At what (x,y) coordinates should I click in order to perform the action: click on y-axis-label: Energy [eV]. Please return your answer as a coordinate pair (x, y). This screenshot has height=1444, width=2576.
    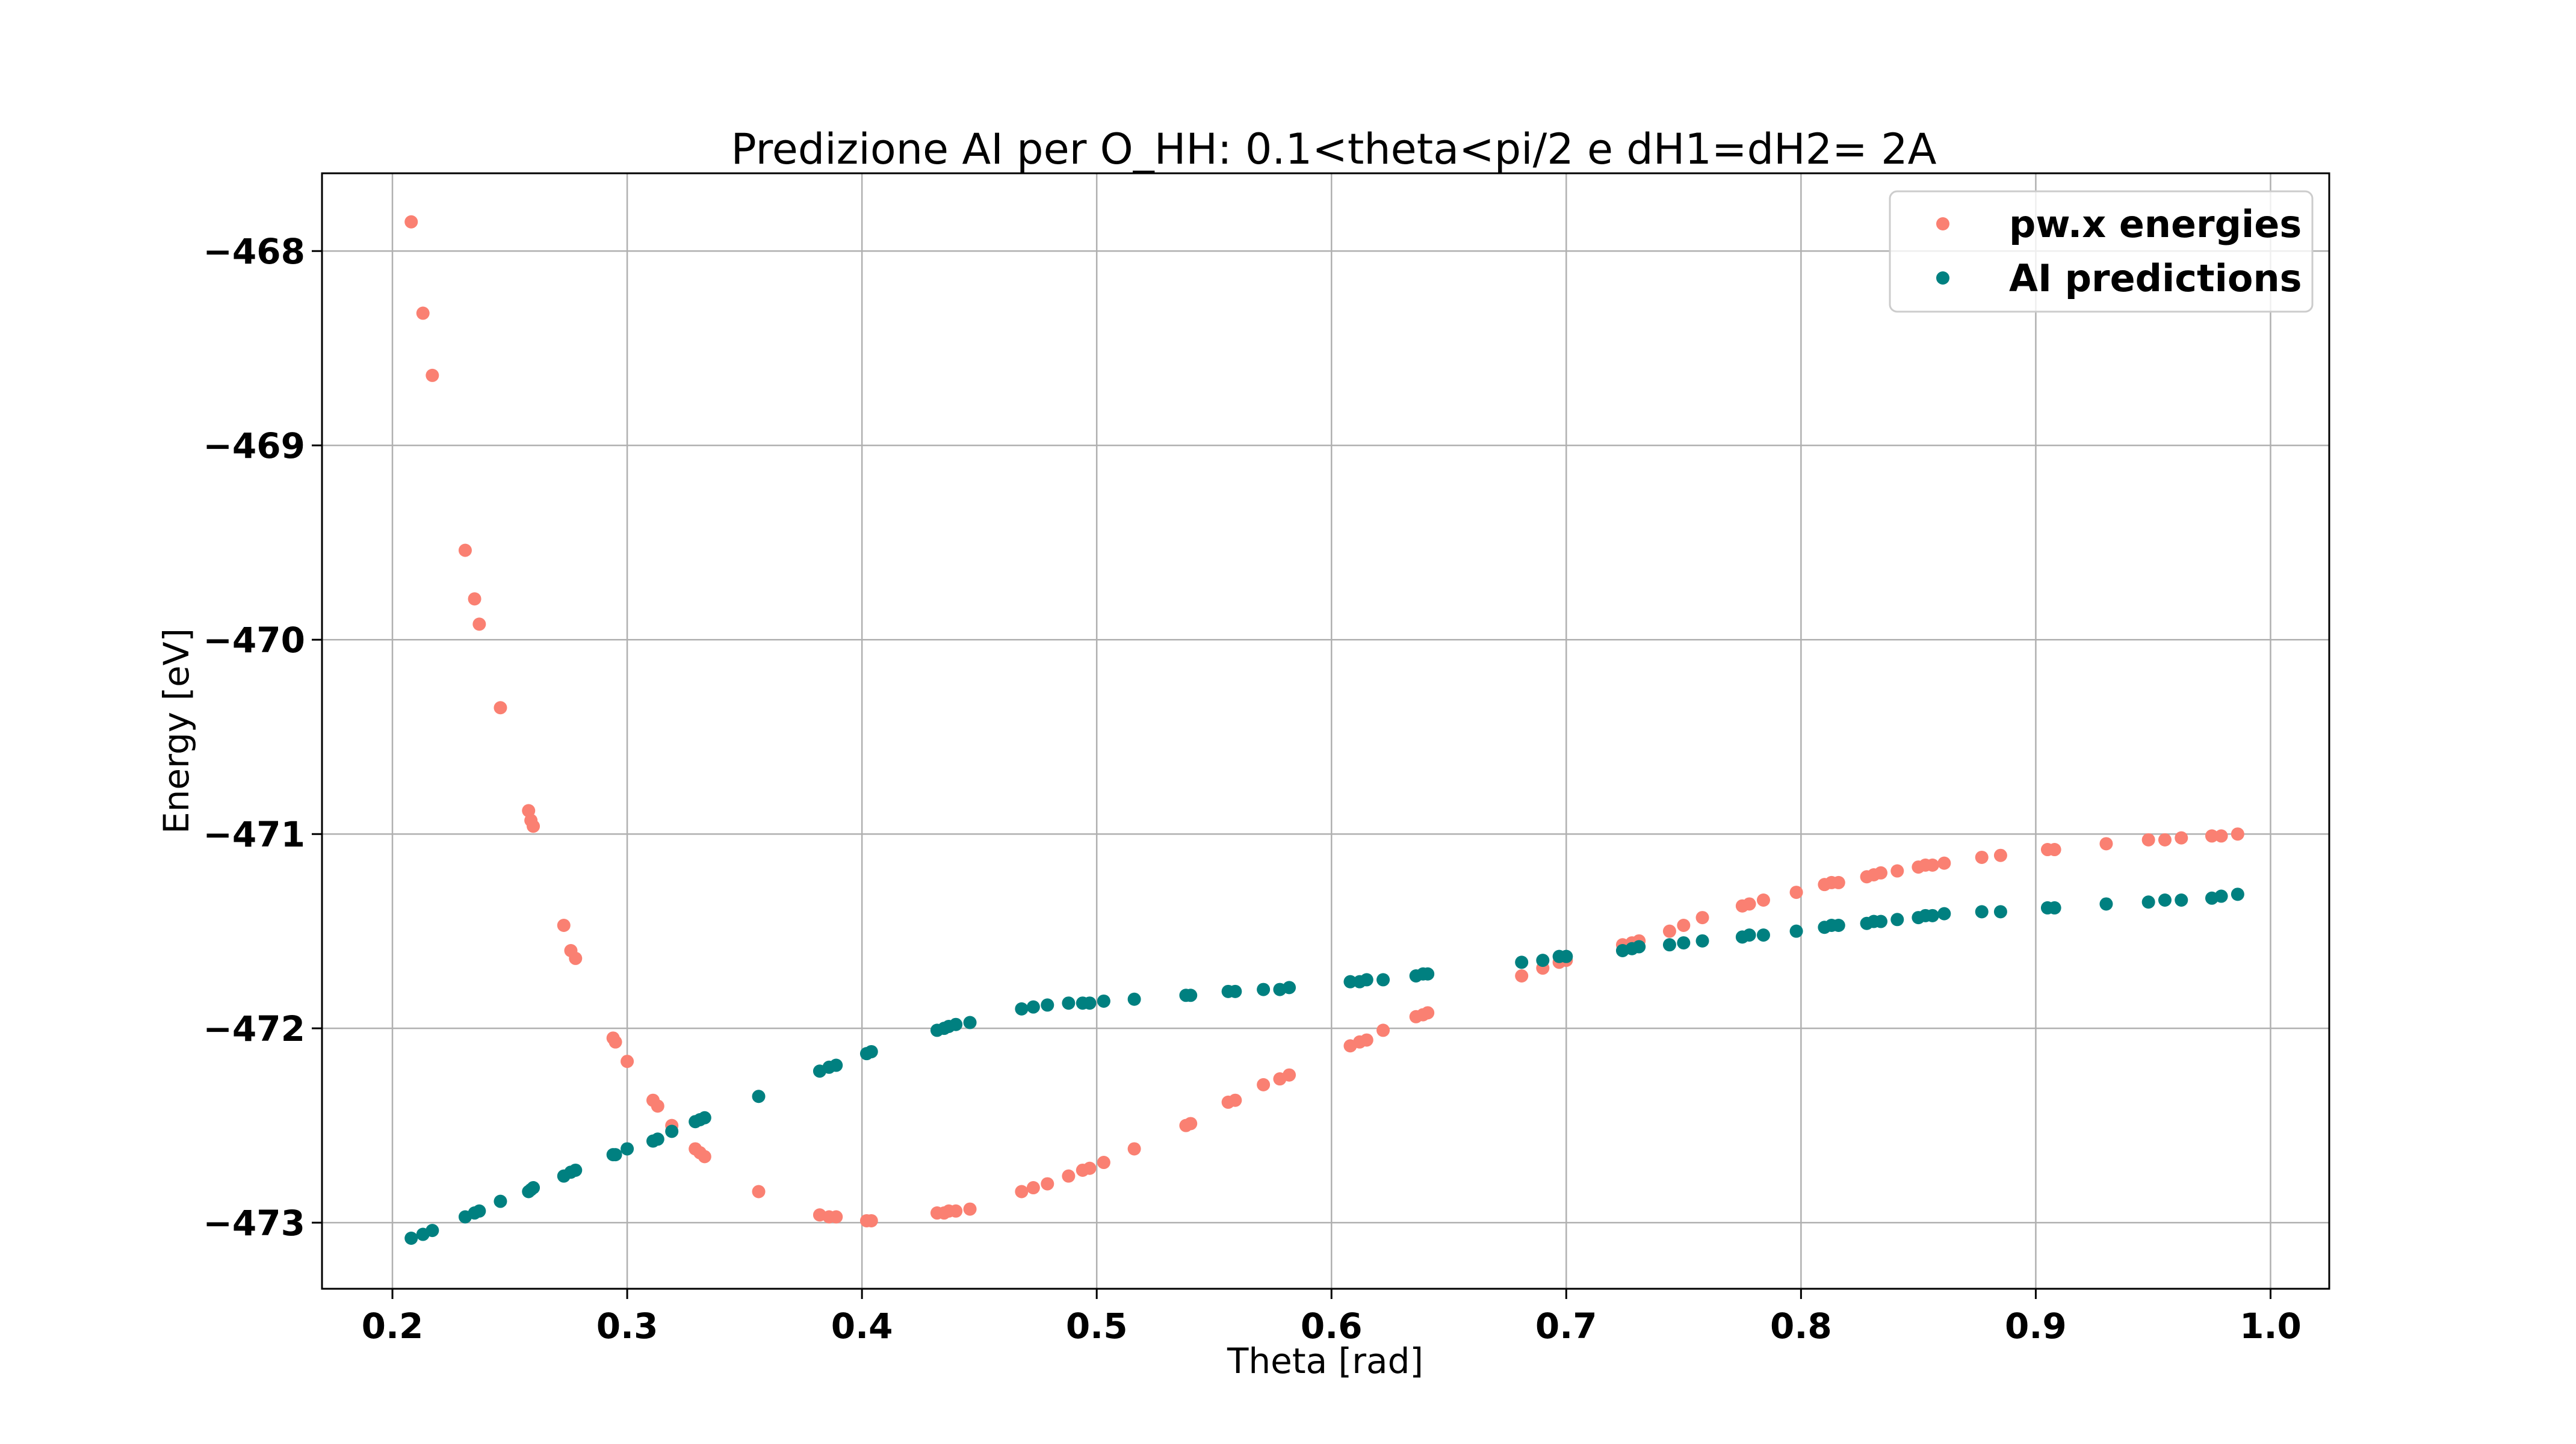
    Looking at the image, I should click on (177, 731).